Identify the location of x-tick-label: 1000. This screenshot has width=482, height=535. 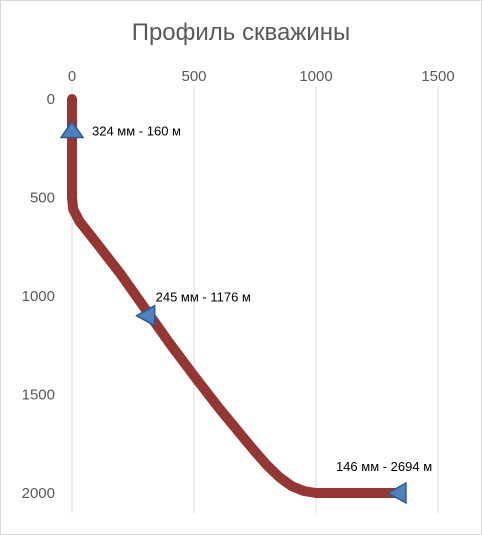
(315, 76).